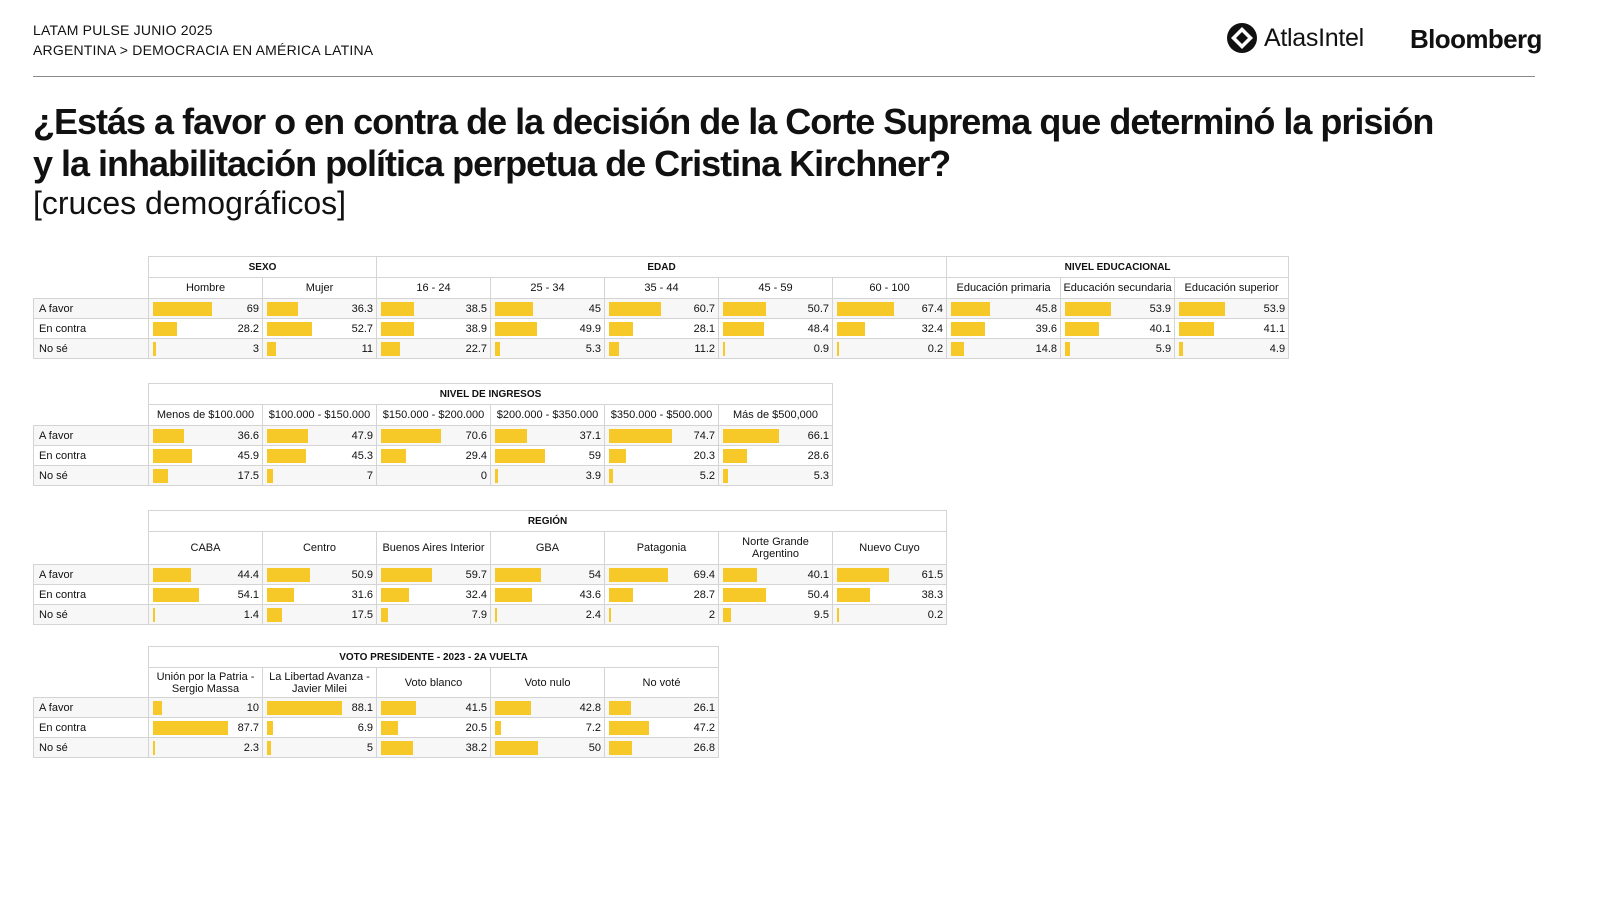 This screenshot has width=1600, height=900. Describe the element at coordinates (1160, 329) in the screenshot. I see `data-label: 40.1` at that location.